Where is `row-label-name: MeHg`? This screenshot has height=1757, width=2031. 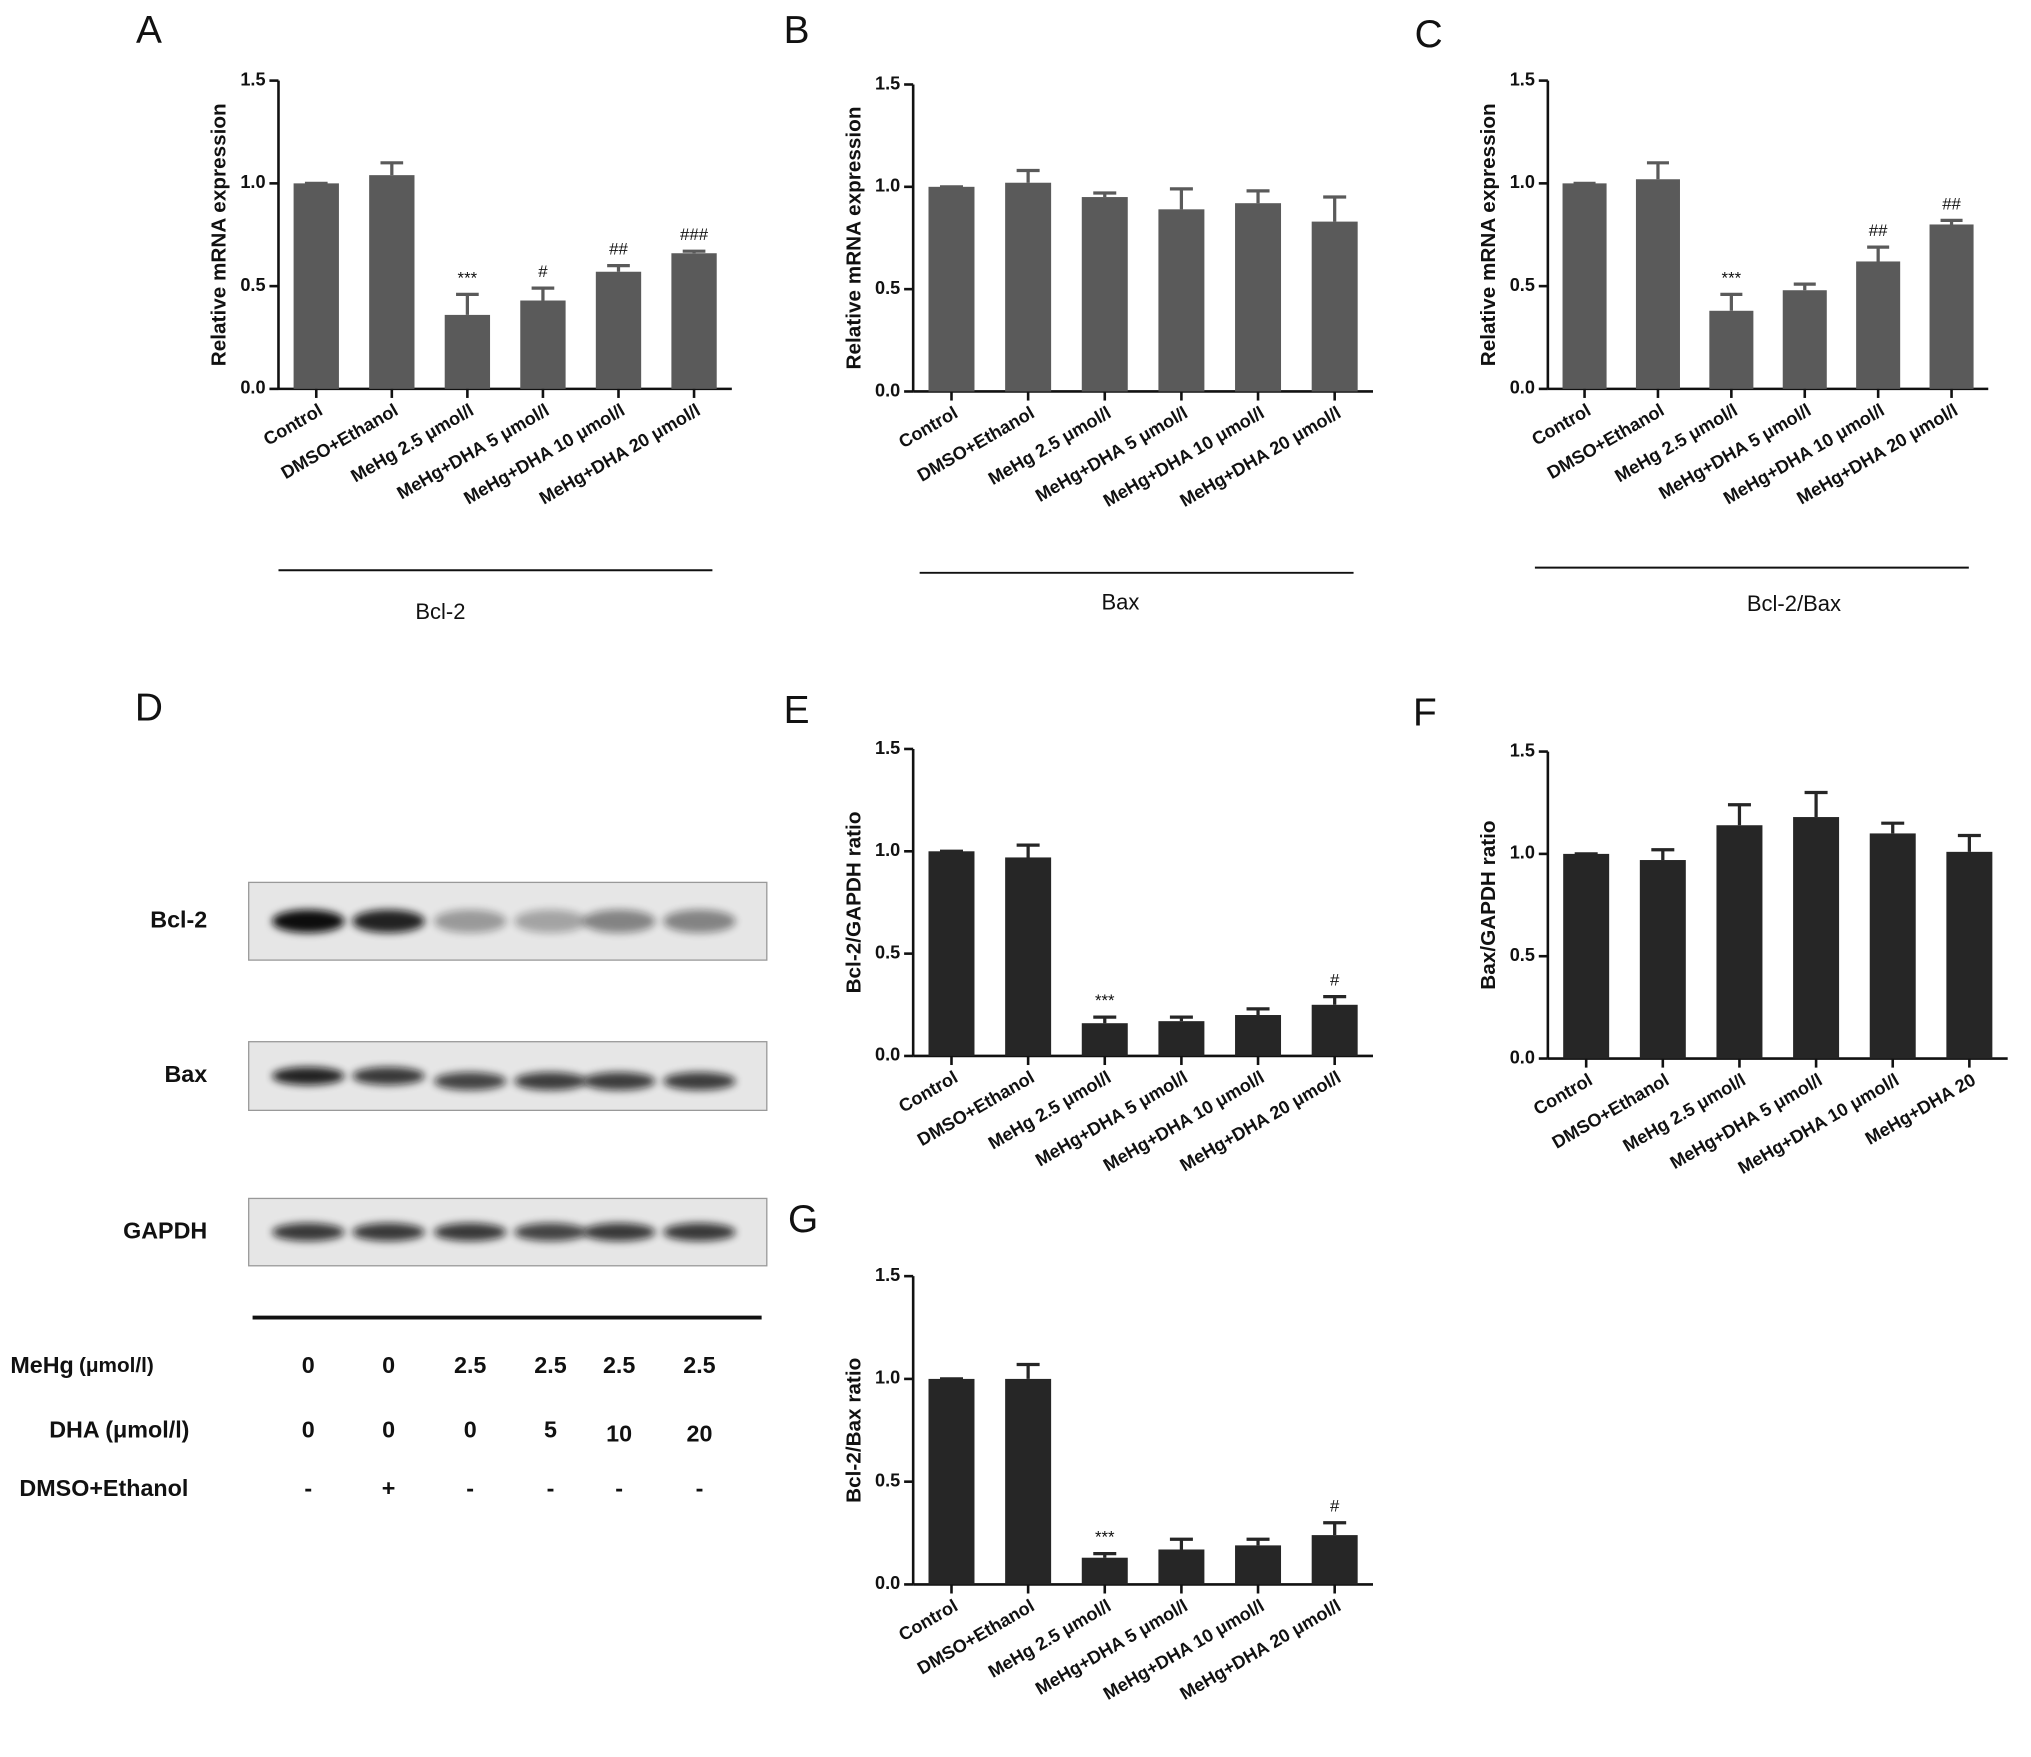
row-label-name: MeHg is located at coordinates (41, 1365).